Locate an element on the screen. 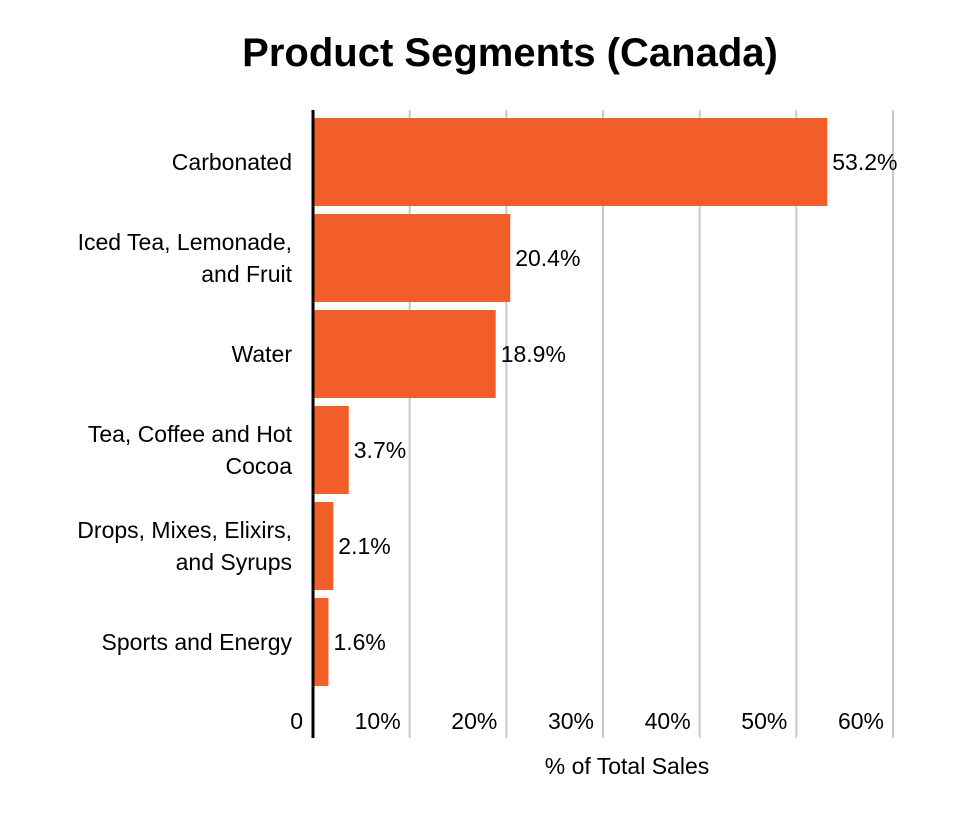  category-label: Iced Tea, Lemonade, and Fruit is located at coordinates (185, 258).